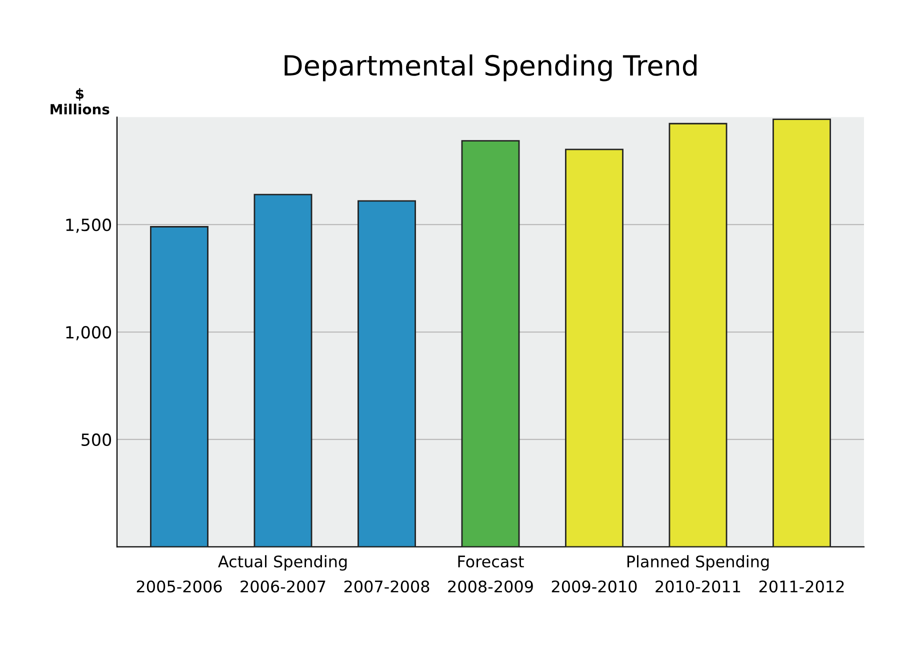 This screenshot has width=900, height=651. Describe the element at coordinates (283, 586) in the screenshot. I see `x-tick-label: 2006-2007` at that location.